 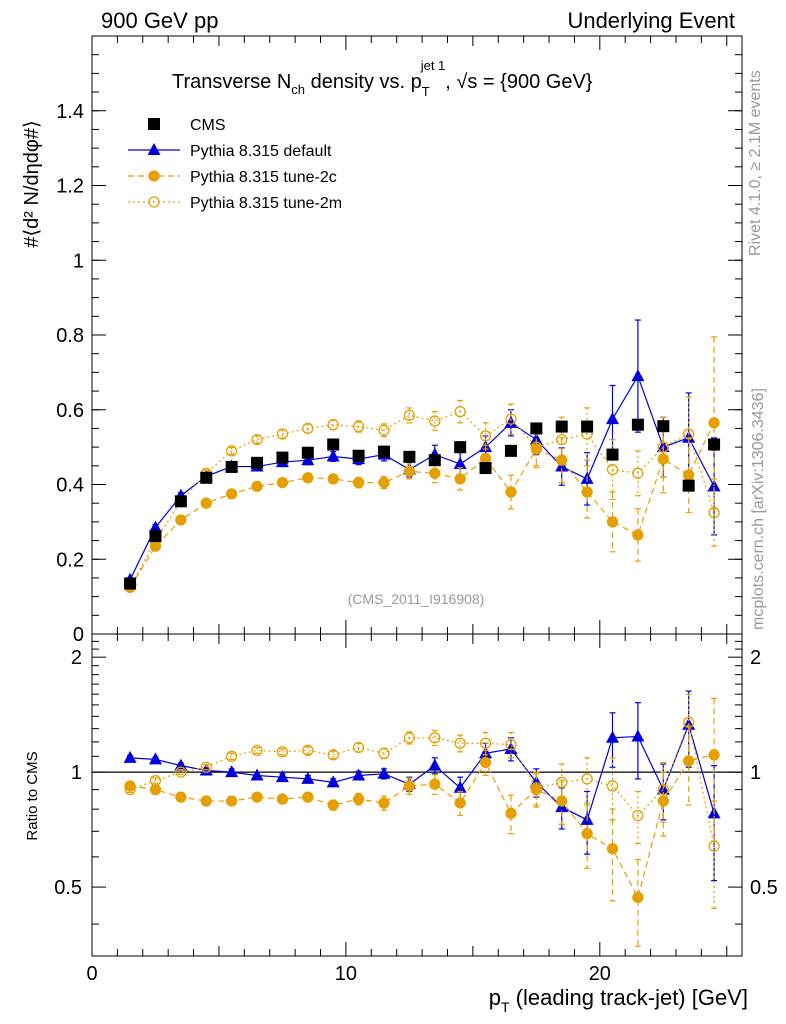 What do you see at coordinates (266, 203) in the screenshot?
I see `legend-label-tune2m: Pythia 8.315 tune-2m` at bounding box center [266, 203].